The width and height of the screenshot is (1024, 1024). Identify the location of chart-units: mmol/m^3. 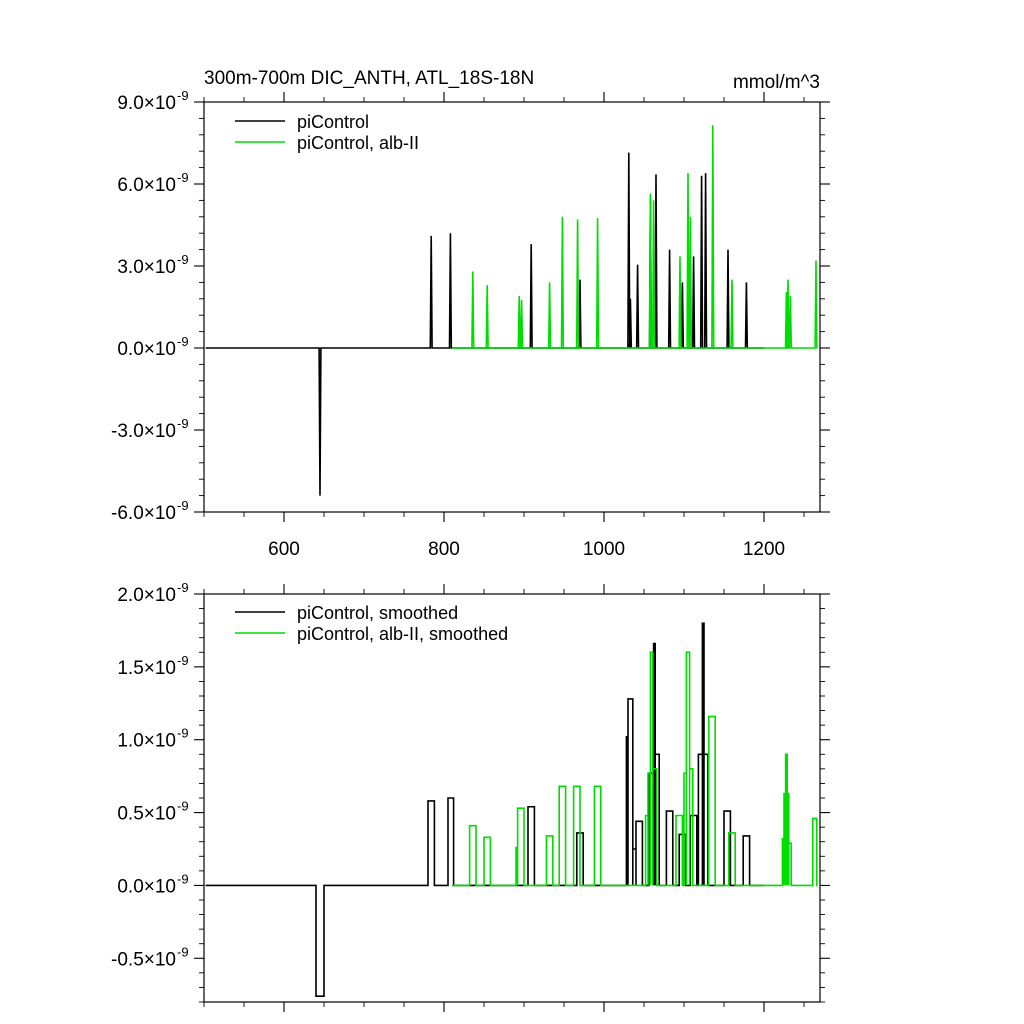
(776, 82).